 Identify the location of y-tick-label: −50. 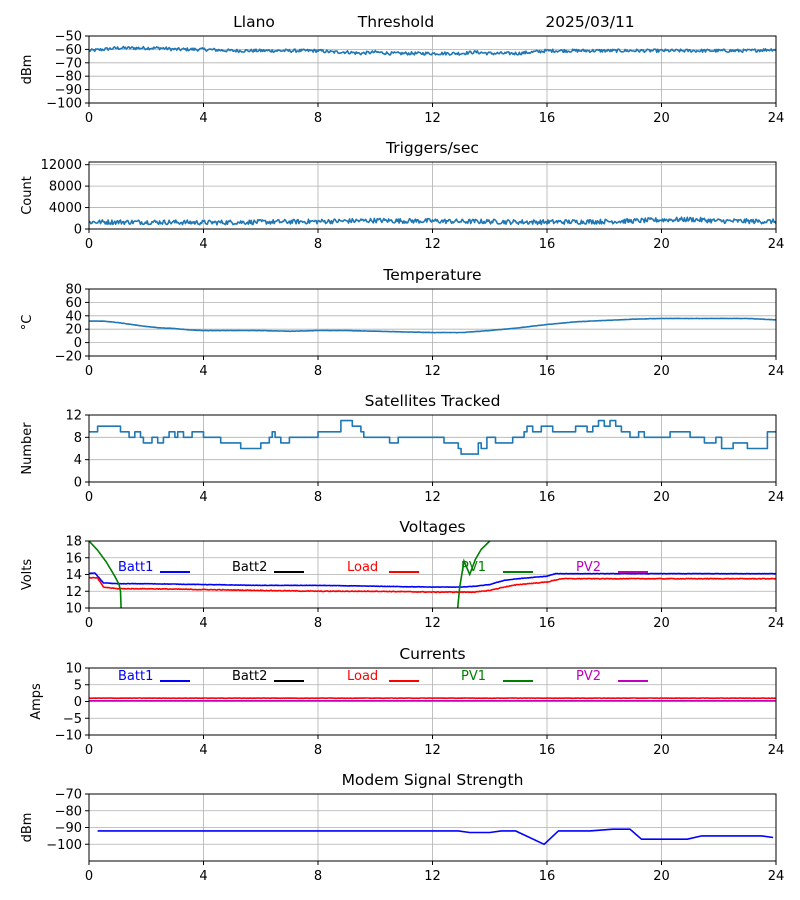
(68, 37).